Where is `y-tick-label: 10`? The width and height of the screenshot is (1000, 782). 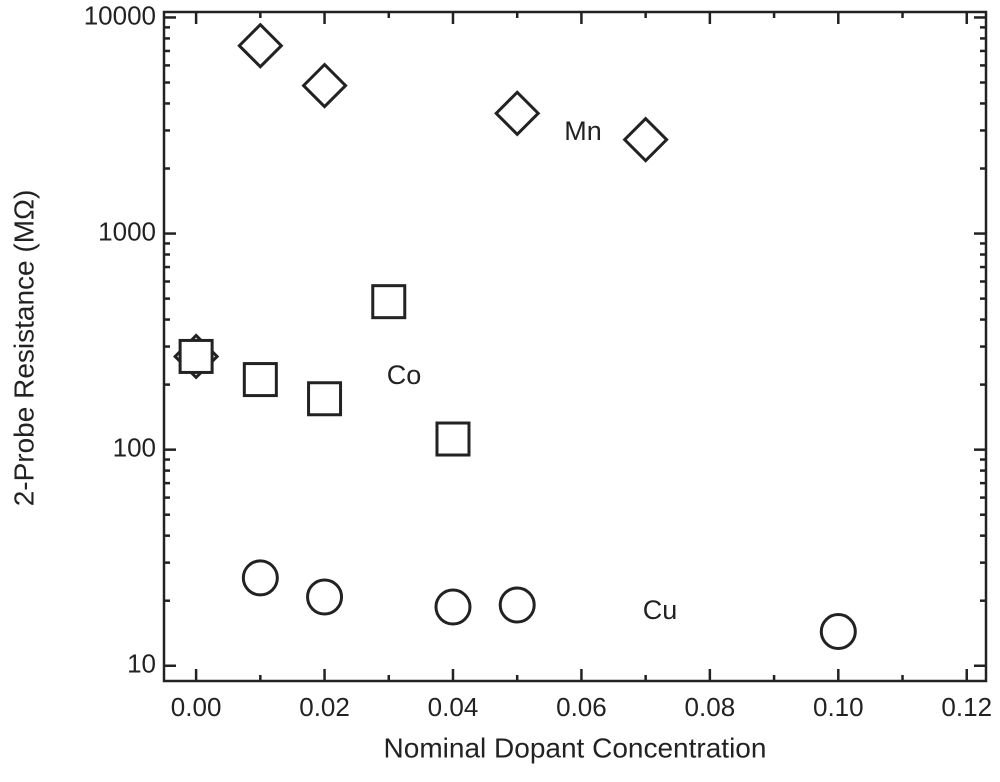
y-tick-label: 10 is located at coordinates (141, 664).